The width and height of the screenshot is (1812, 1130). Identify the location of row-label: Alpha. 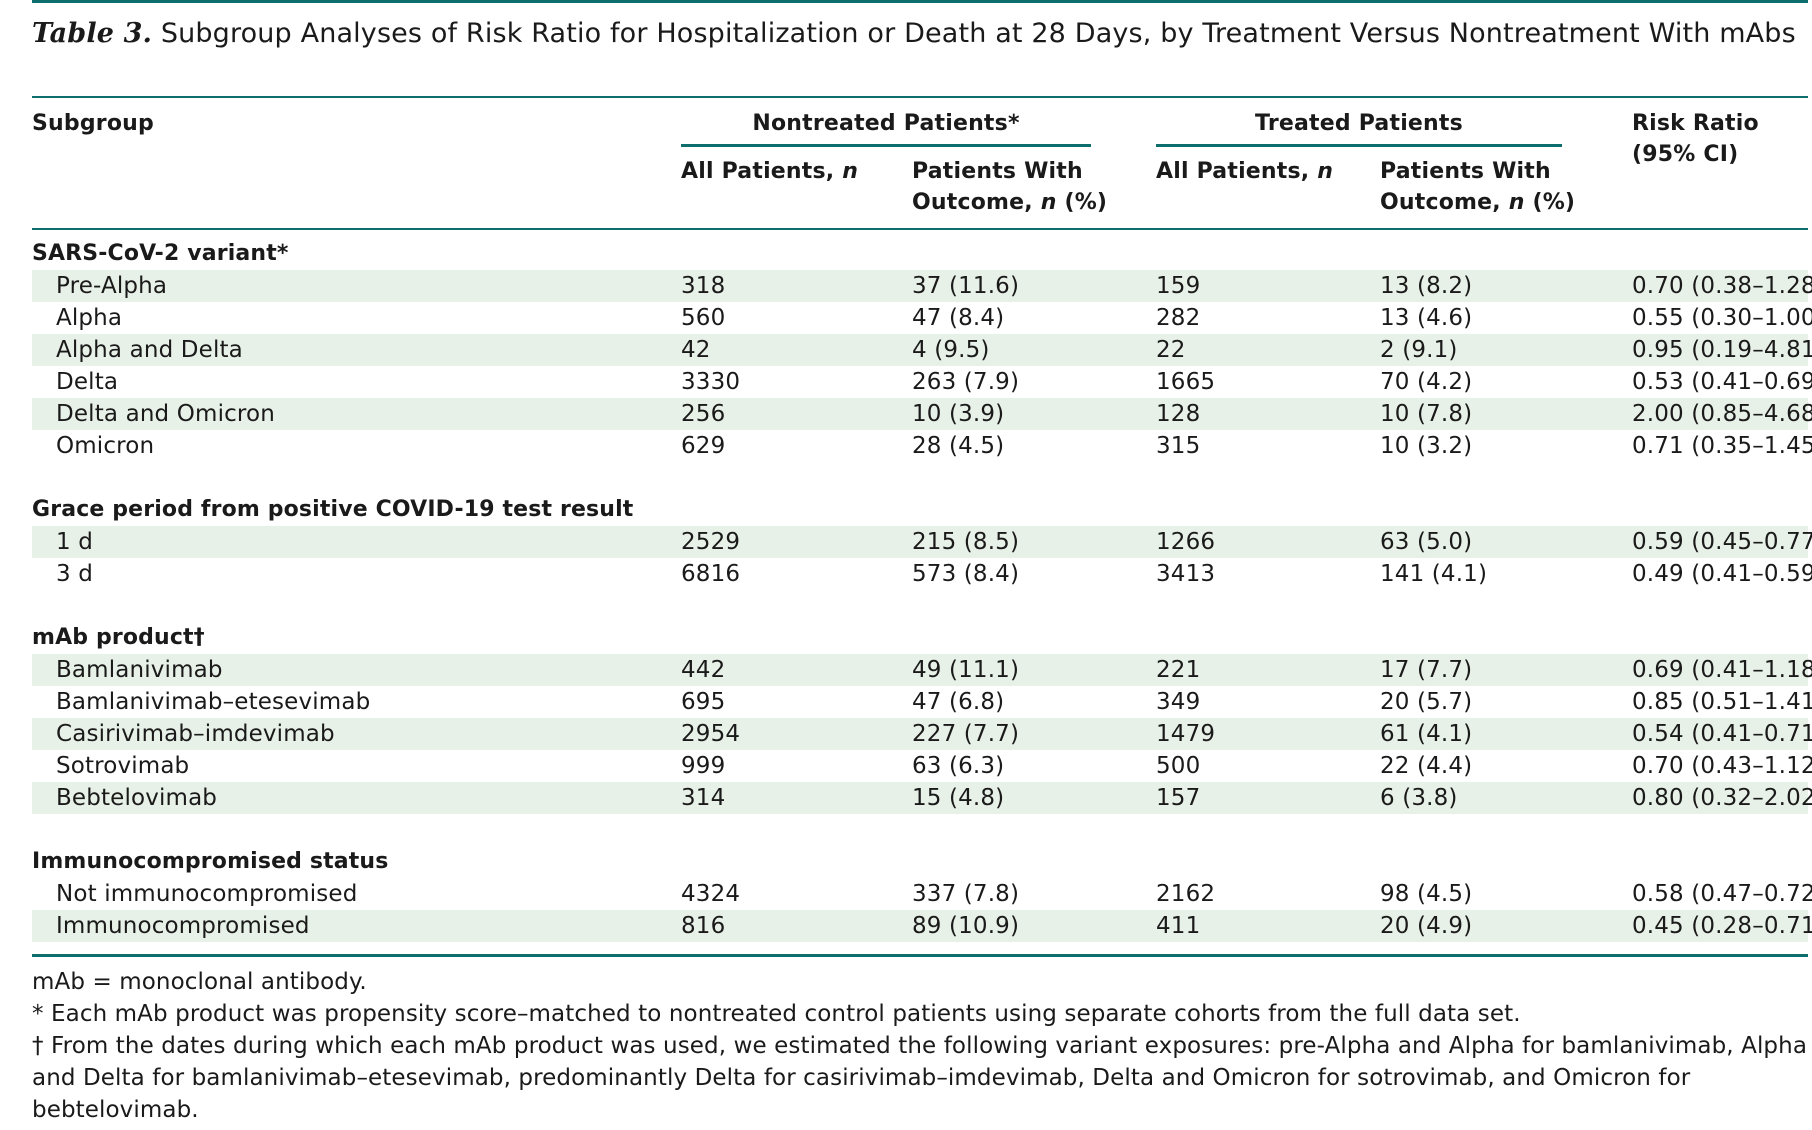
(89, 318).